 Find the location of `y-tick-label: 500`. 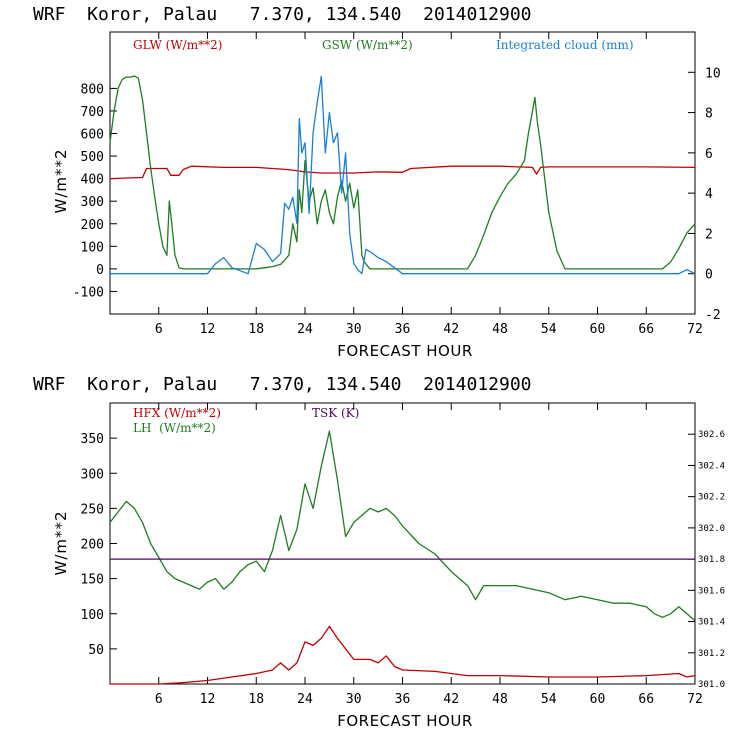

y-tick-label: 500 is located at coordinates (92, 157).